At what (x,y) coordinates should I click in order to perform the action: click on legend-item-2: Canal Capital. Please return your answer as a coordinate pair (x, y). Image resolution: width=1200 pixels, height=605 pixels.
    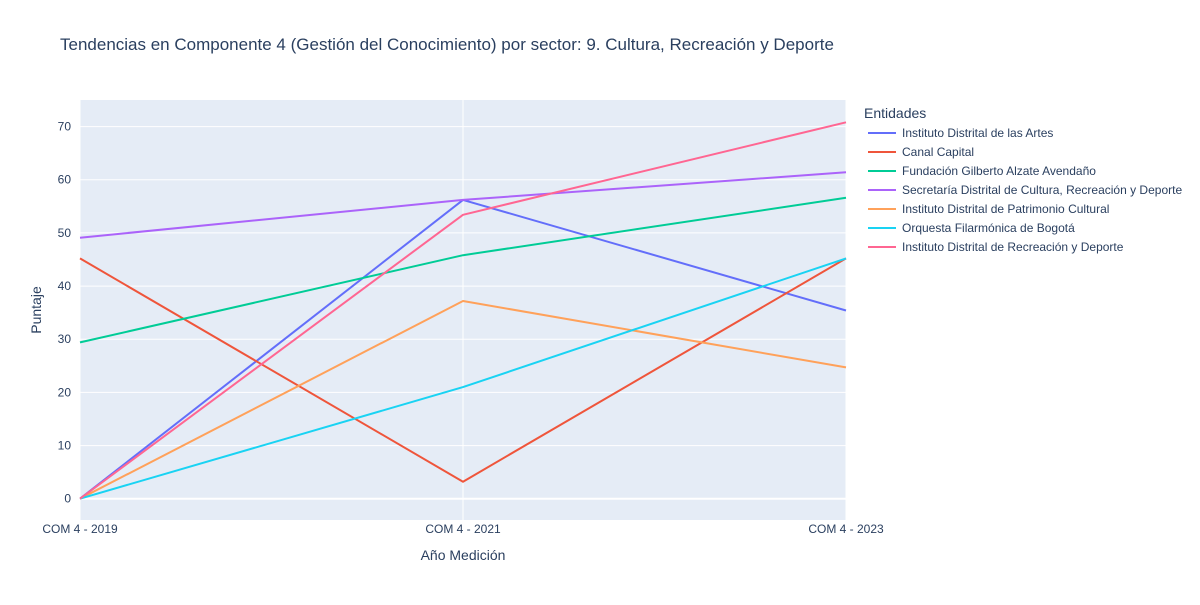
    Looking at the image, I should click on (921, 152).